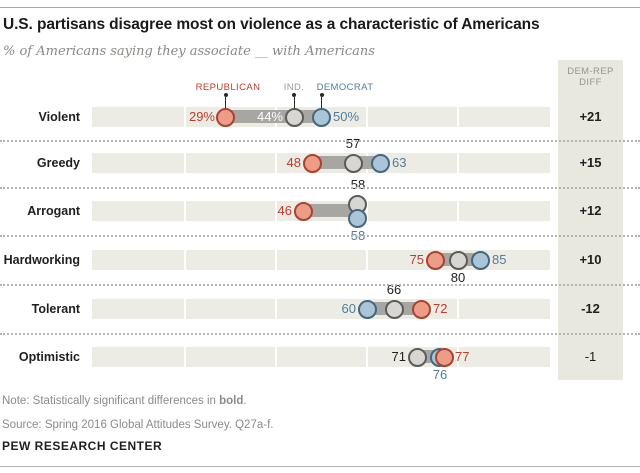 This screenshot has height=473, width=640. I want to click on legend-leader-dot-democrat, so click(322, 95).